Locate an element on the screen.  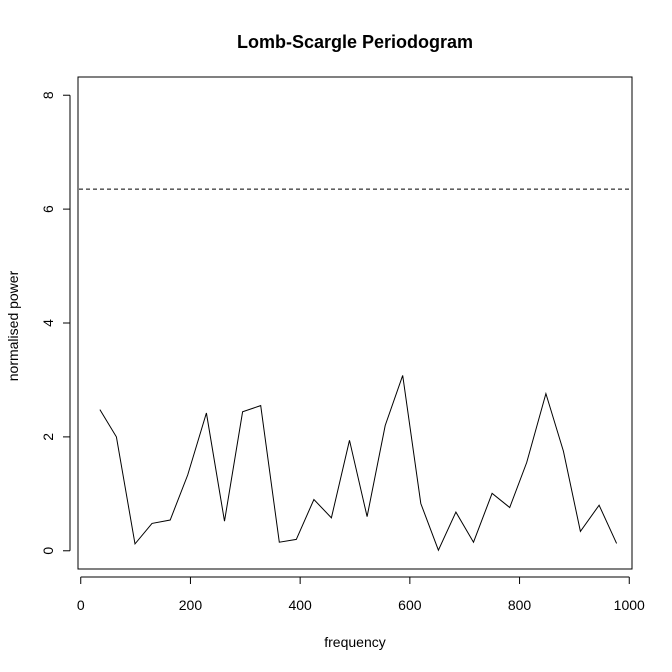
y-tick-label: 0 is located at coordinates (48, 551).